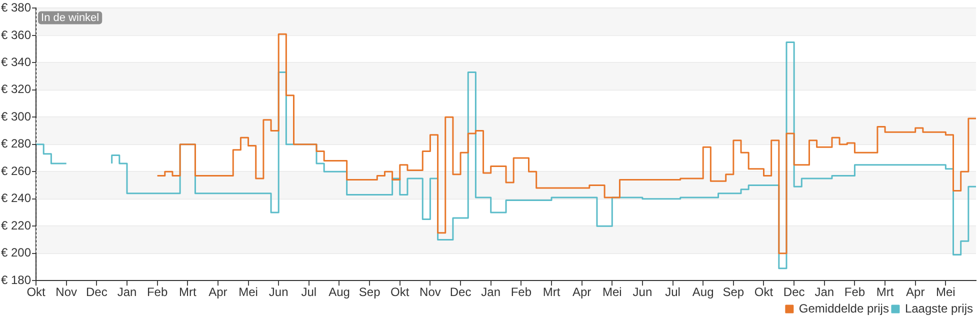 The height and width of the screenshot is (325, 980). Describe the element at coordinates (939, 308) in the screenshot. I see `legend-label: Laagste prijs` at that location.